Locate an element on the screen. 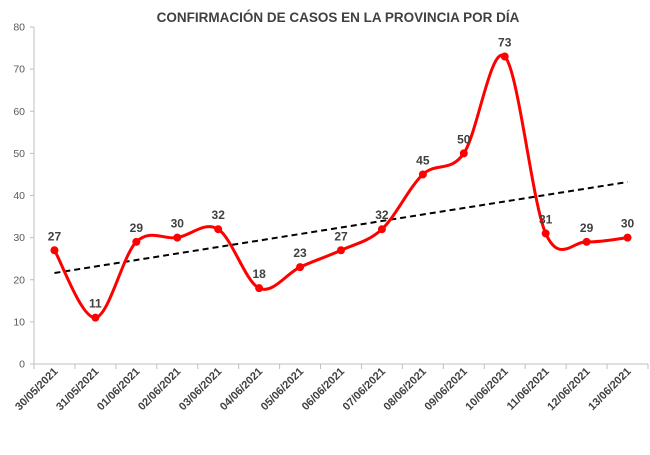  y-tick-label: 70 is located at coordinates (19, 70).